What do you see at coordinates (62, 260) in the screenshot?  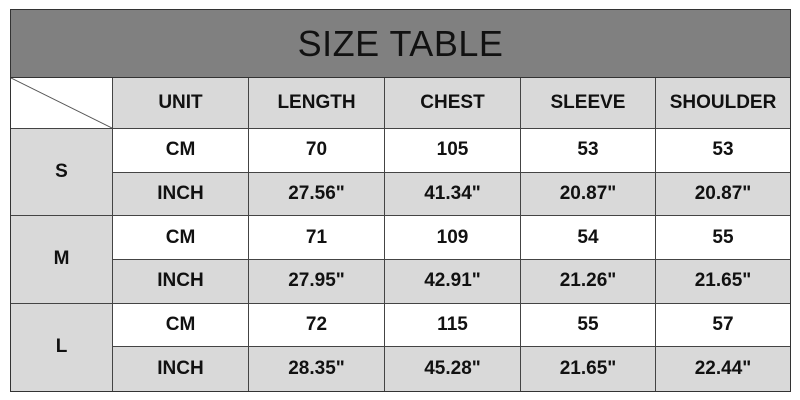 I see `size-label: M` at bounding box center [62, 260].